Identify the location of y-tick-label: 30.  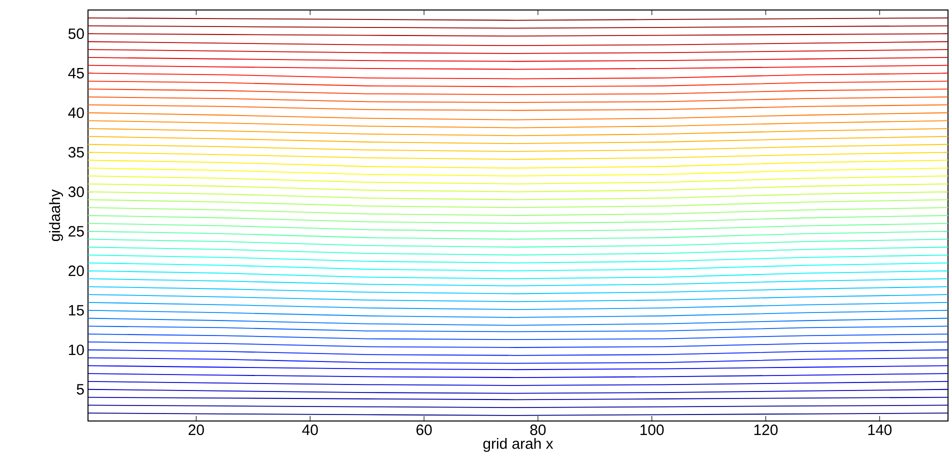
(76, 192).